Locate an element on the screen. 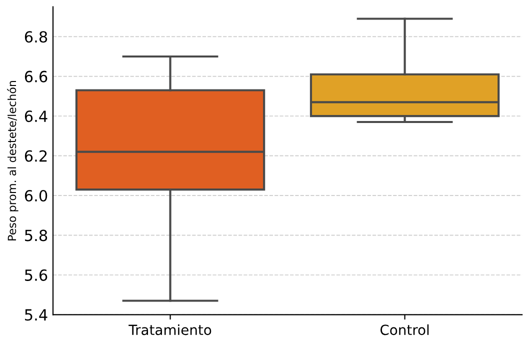  y-tick-label: 5.6 is located at coordinates (36, 275).